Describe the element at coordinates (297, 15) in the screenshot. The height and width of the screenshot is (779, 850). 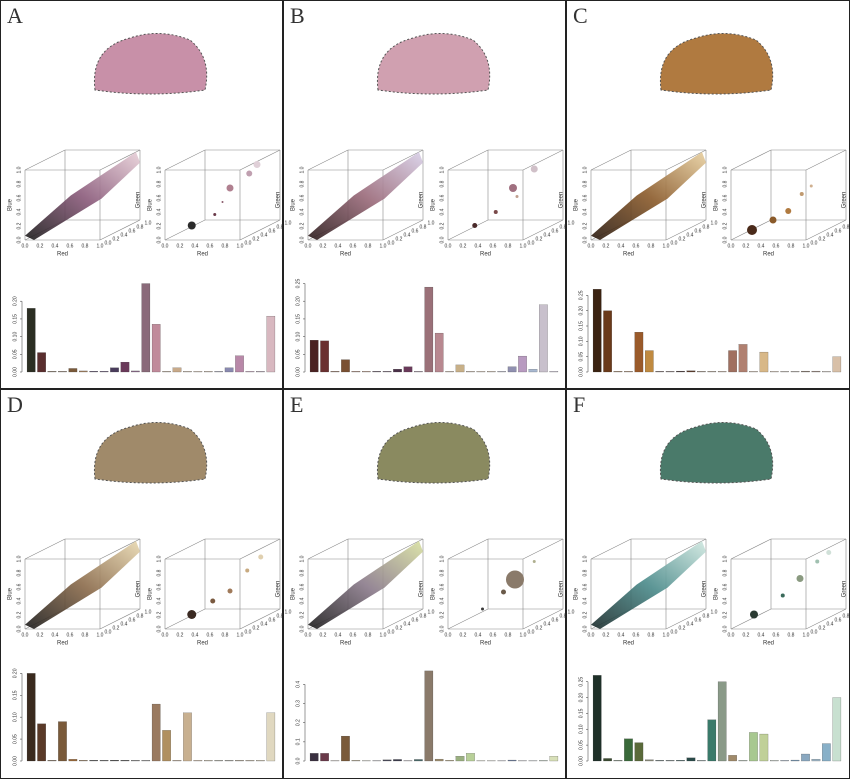
I see `panel-label: B` at that location.